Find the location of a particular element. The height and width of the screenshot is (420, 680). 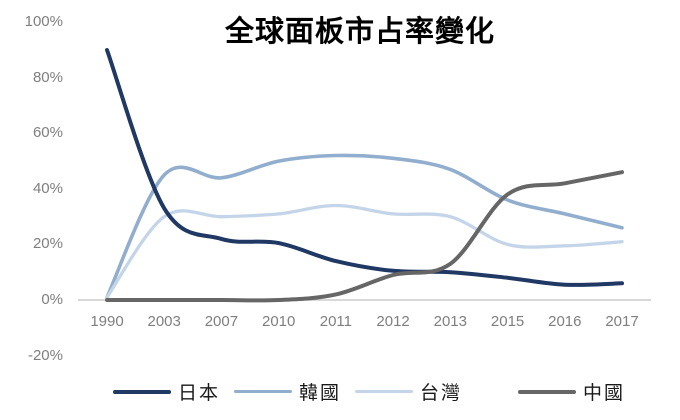

legend-label: 中國 is located at coordinates (604, 393).